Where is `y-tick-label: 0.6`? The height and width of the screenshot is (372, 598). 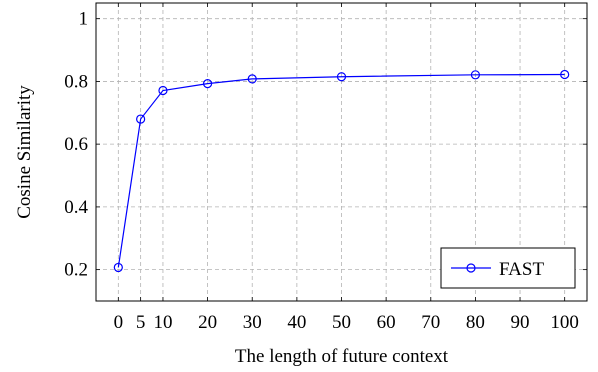
y-tick-label: 0.6 is located at coordinates (76, 144).